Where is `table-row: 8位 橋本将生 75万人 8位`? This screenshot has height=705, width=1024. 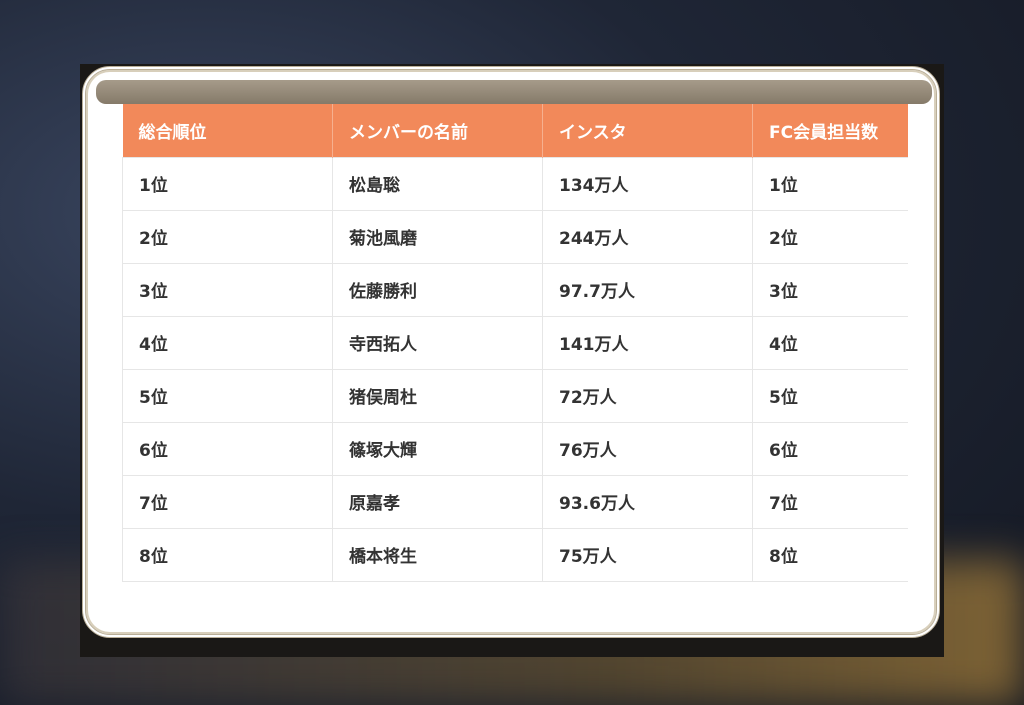 table-row: 8位 橋本将生 75万人 8位 is located at coordinates (515, 554).